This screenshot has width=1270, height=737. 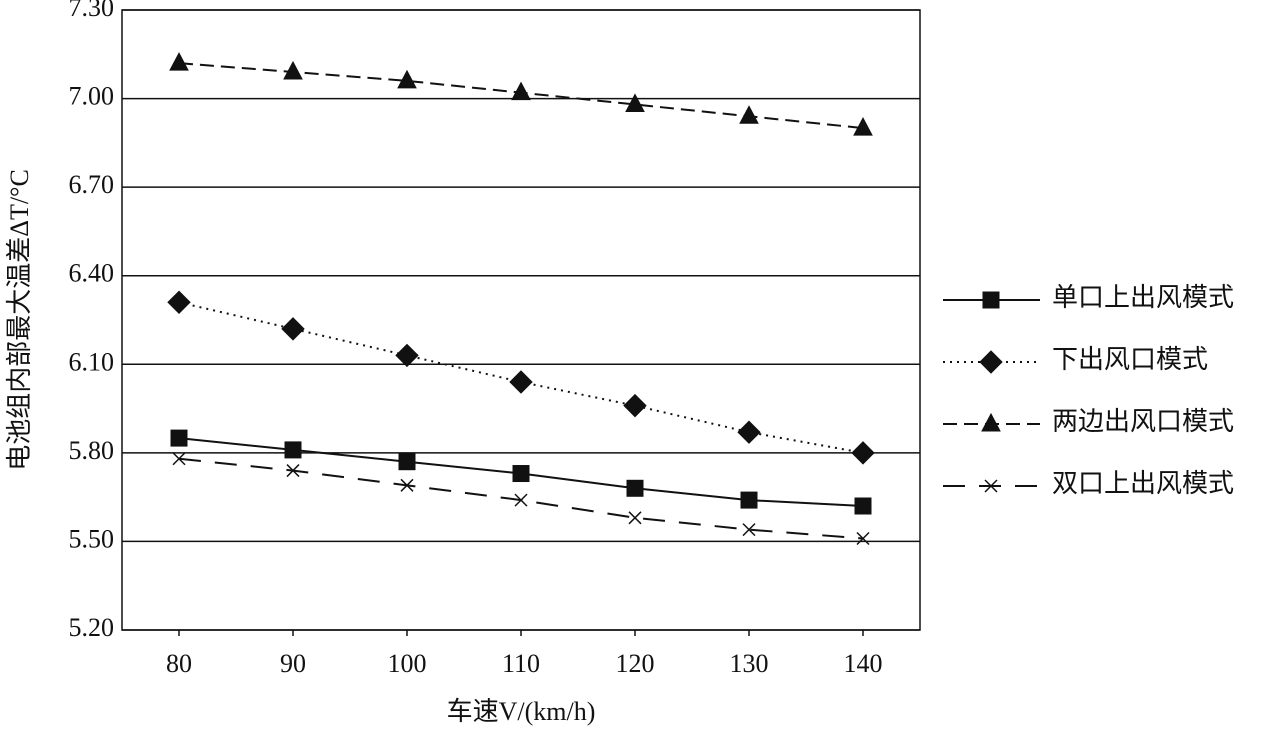 I want to click on legend-label: 下出风口模式, so click(x=1130, y=359).